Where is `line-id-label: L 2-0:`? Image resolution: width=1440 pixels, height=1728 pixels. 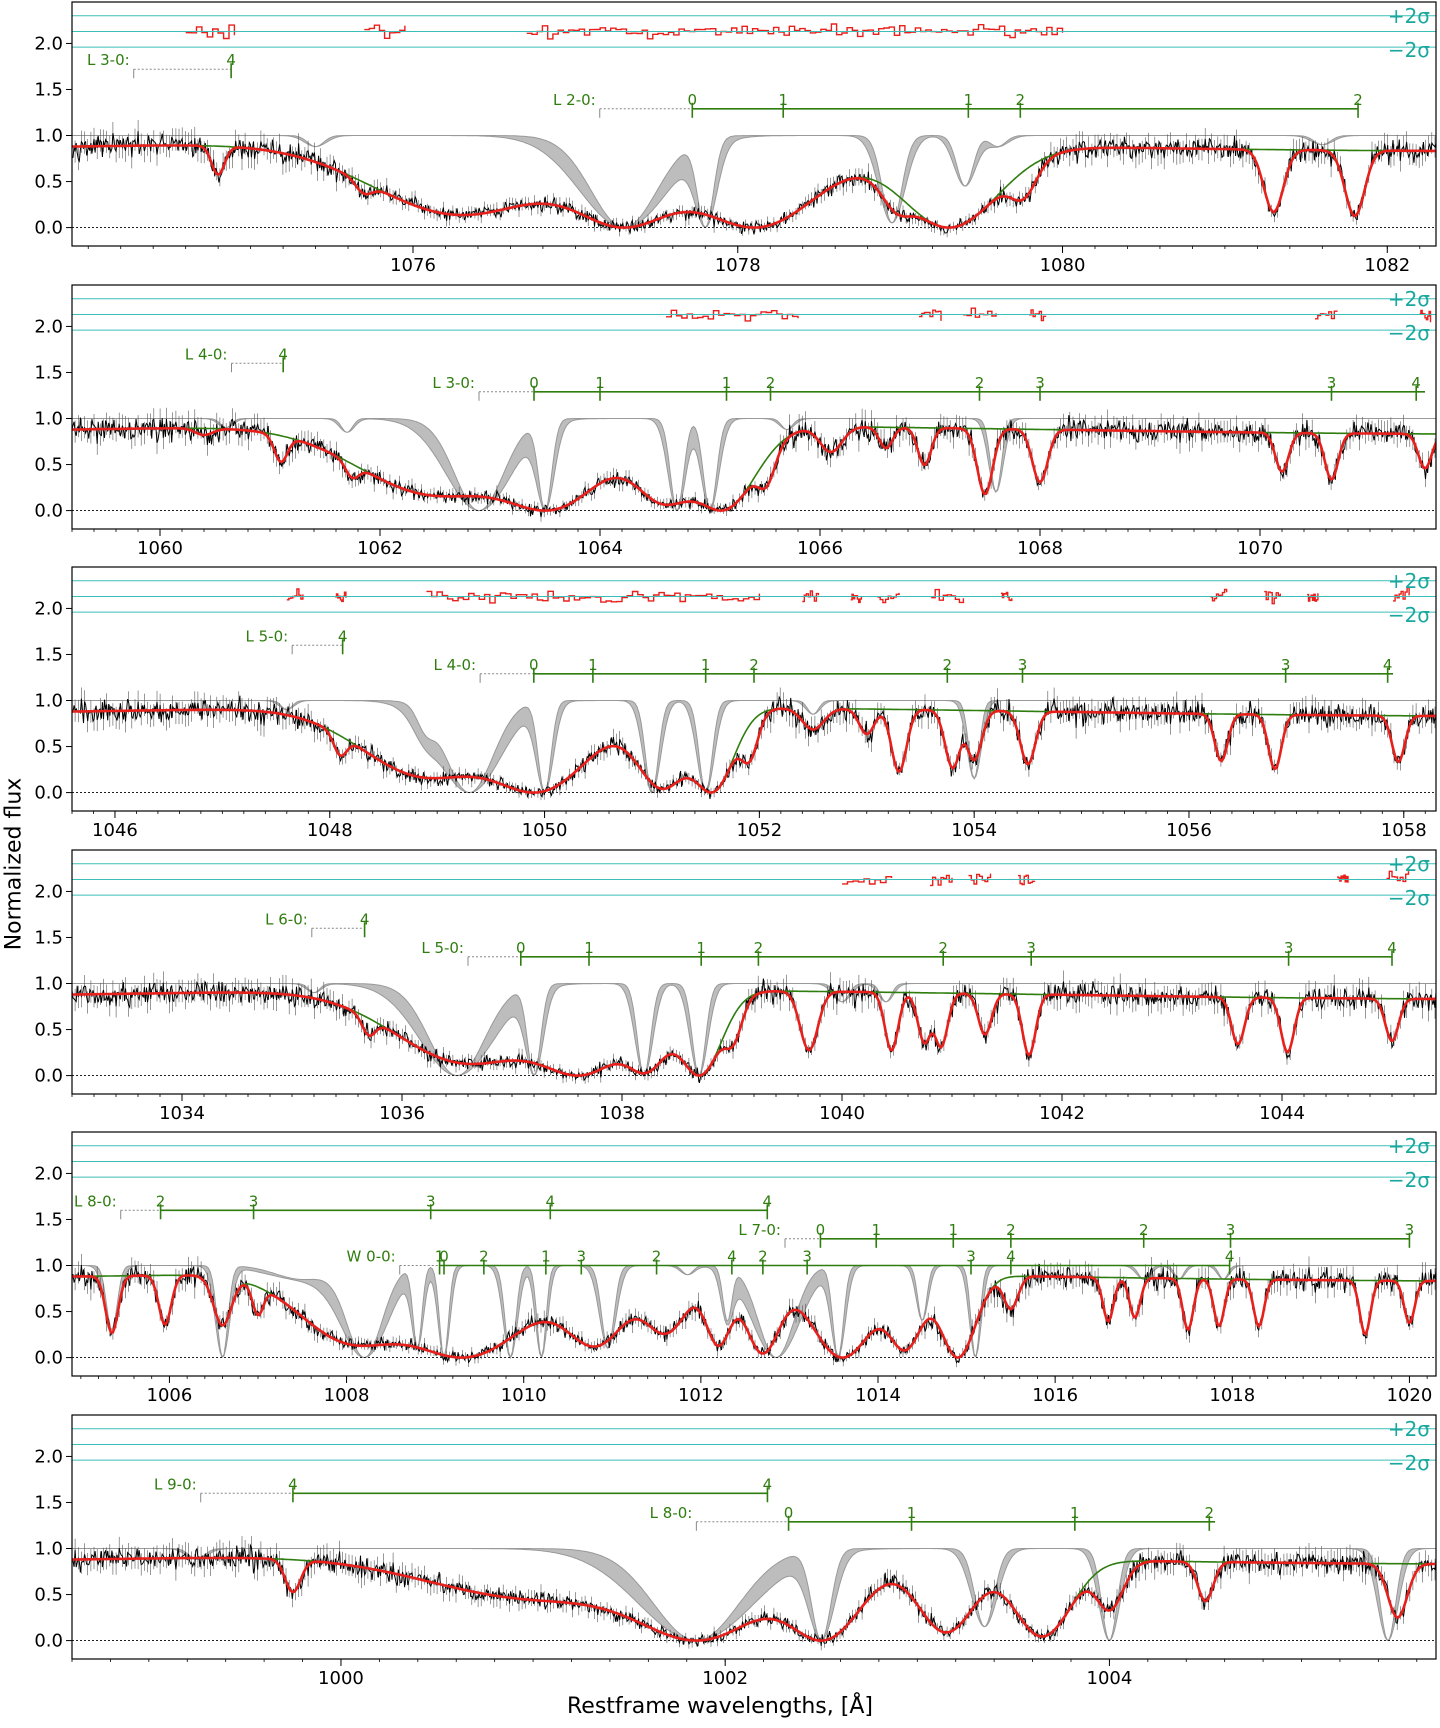
line-id-label: L 2-0: is located at coordinates (574, 100).